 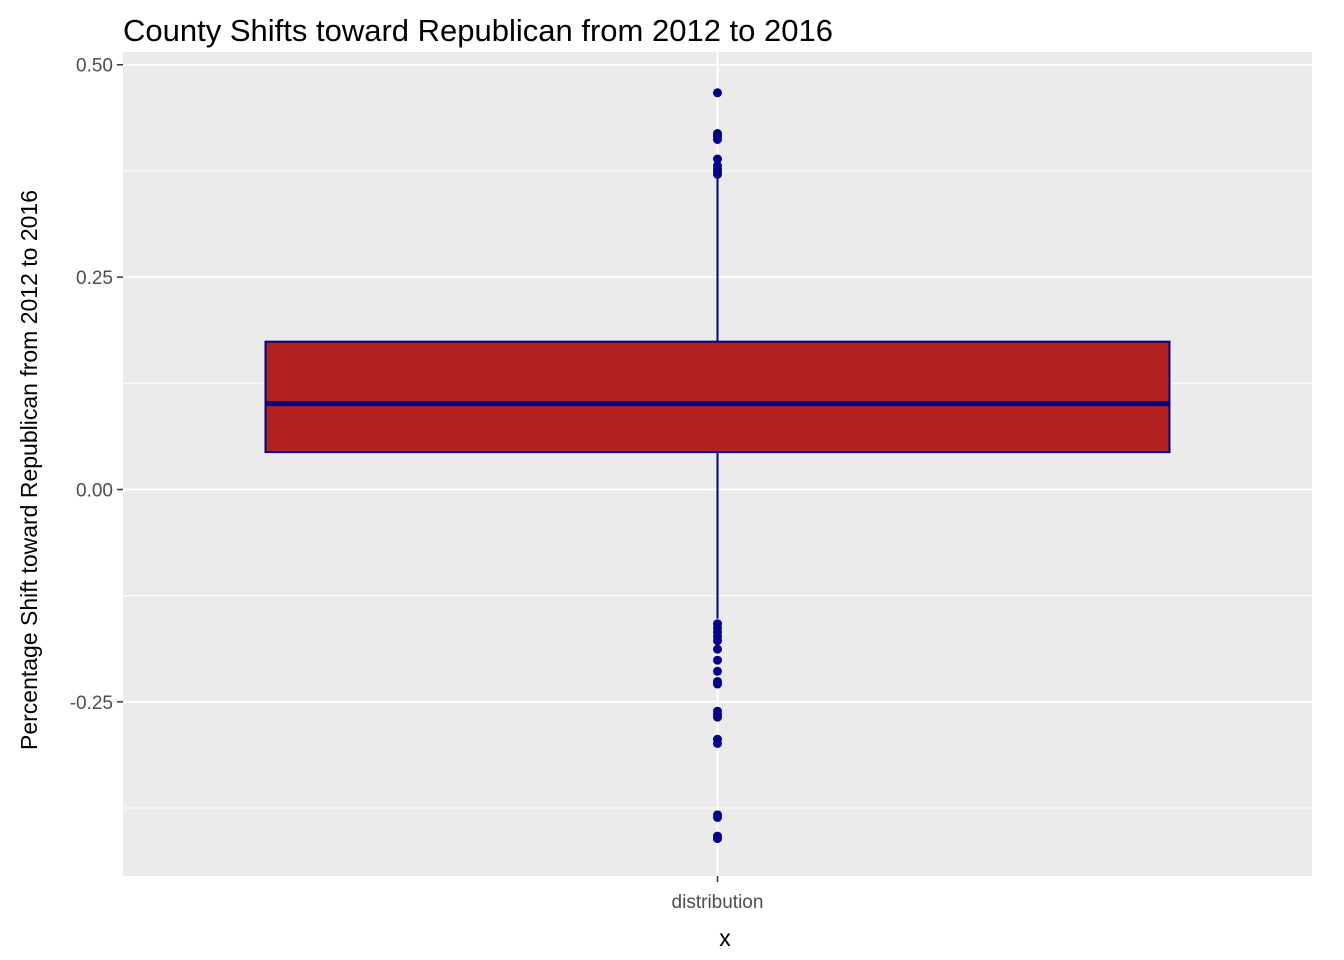 I want to click on x-tick-label: distribution, so click(x=718, y=902).